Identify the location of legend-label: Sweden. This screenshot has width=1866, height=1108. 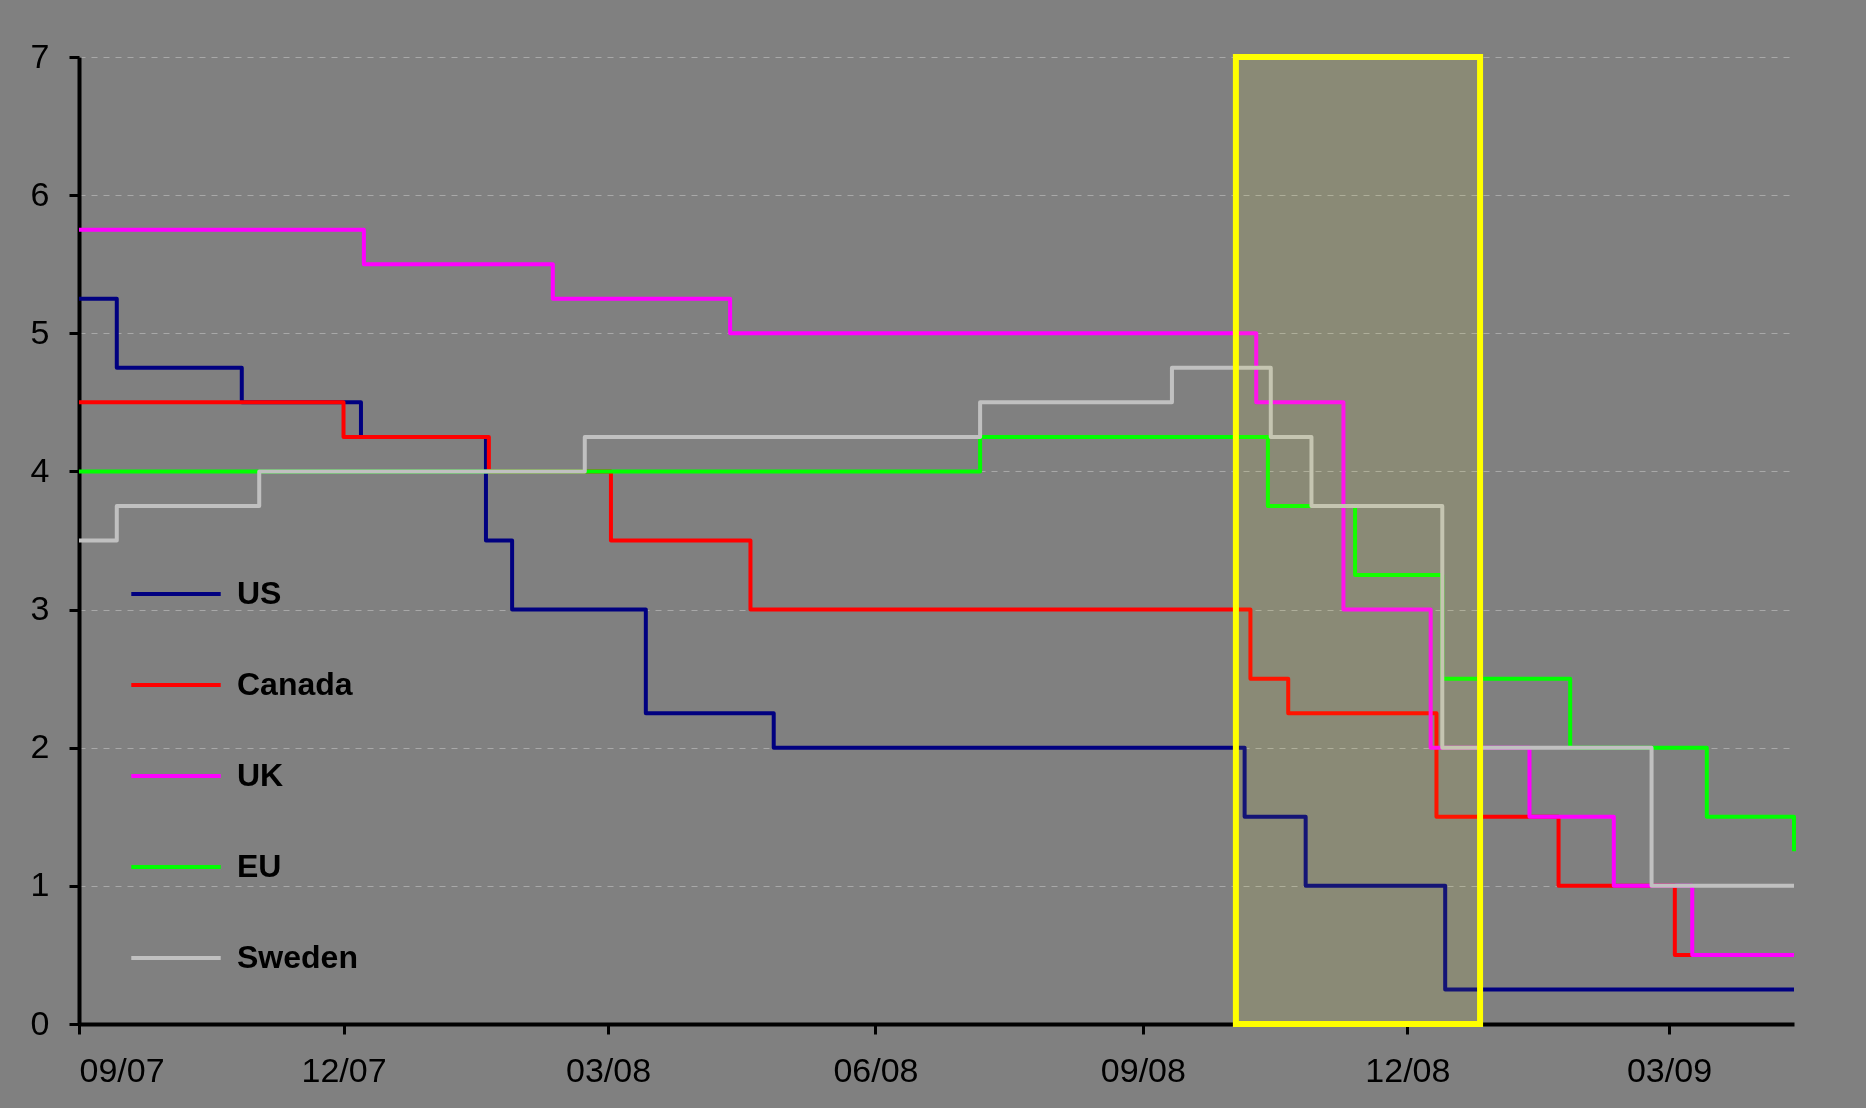
(297, 957).